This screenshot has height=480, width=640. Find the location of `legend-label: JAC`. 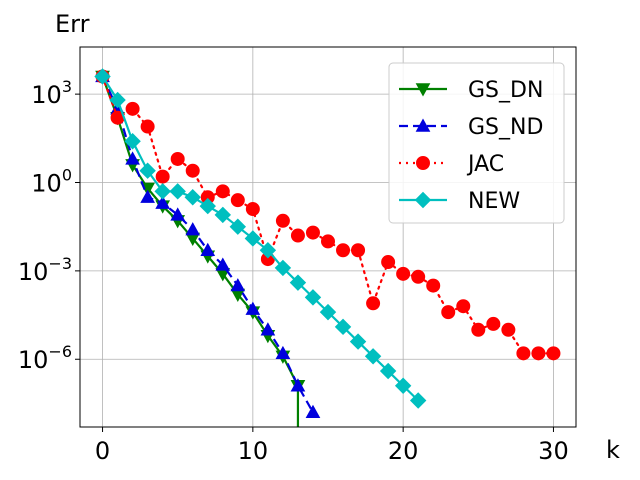

legend-label: JAC is located at coordinates (485, 164).